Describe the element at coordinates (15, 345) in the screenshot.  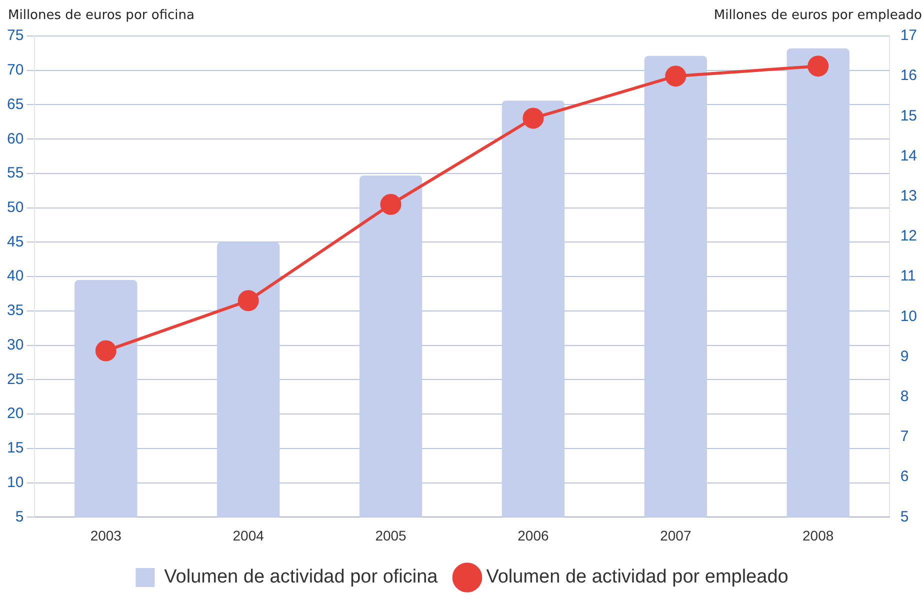
I see `y-tick-label: 30` at that location.